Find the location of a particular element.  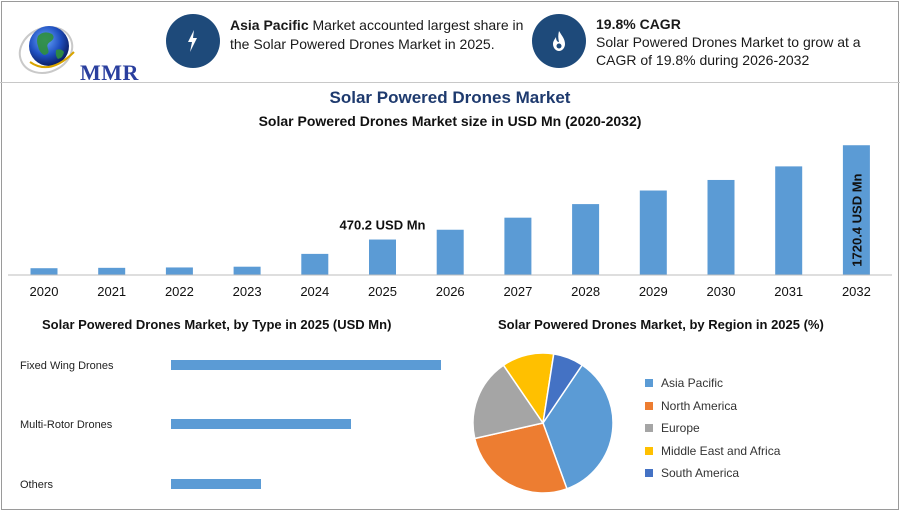

flame-drop-icon is located at coordinates (559, 41).